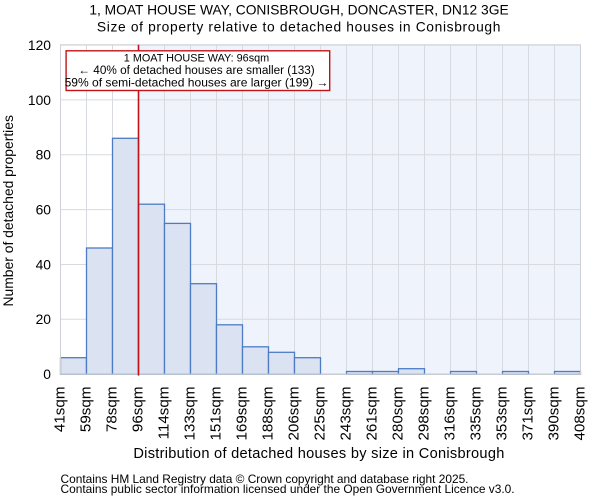 Image resolution: width=600 pixels, height=500 pixels. What do you see at coordinates (501, 414) in the screenshot?
I see `svg-text: 353sqm` at bounding box center [501, 414].